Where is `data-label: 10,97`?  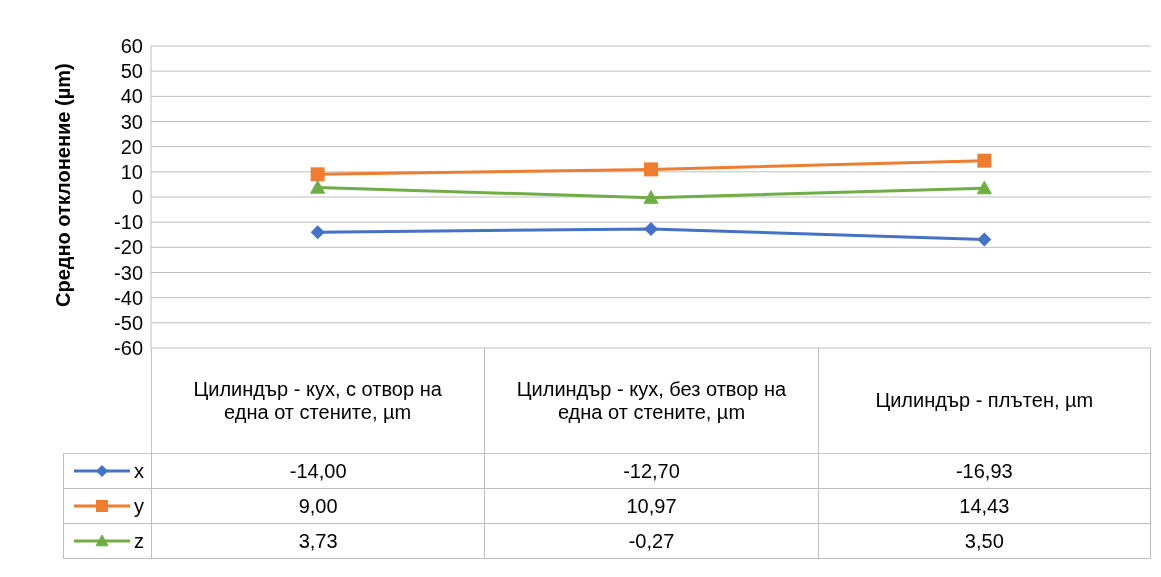
data-label: 10,97 is located at coordinates (651, 506).